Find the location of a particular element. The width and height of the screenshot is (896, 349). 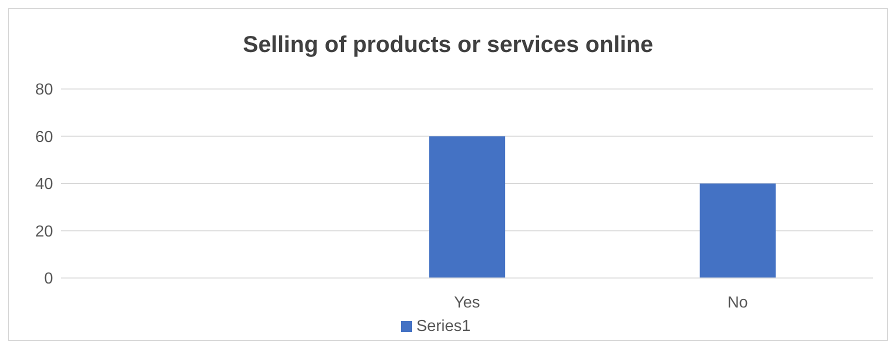

y-tick-label: 60 is located at coordinates (44, 137).